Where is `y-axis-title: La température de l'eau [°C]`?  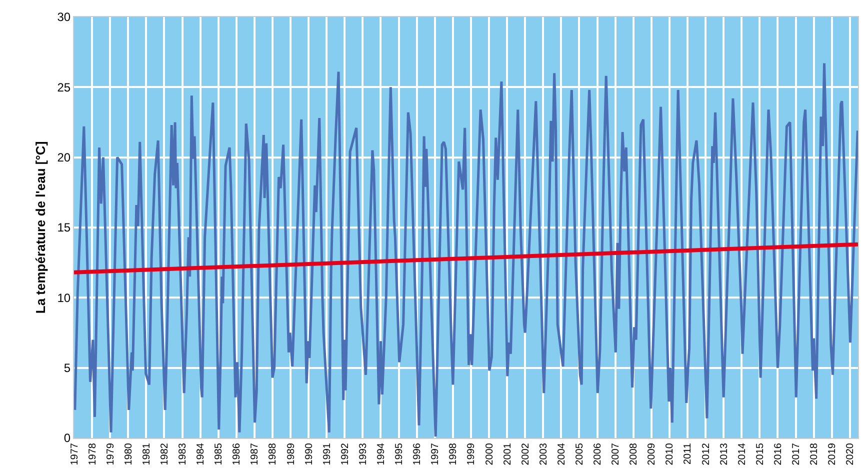 y-axis-title: La température de l'eau [°C] is located at coordinates (40, 227).